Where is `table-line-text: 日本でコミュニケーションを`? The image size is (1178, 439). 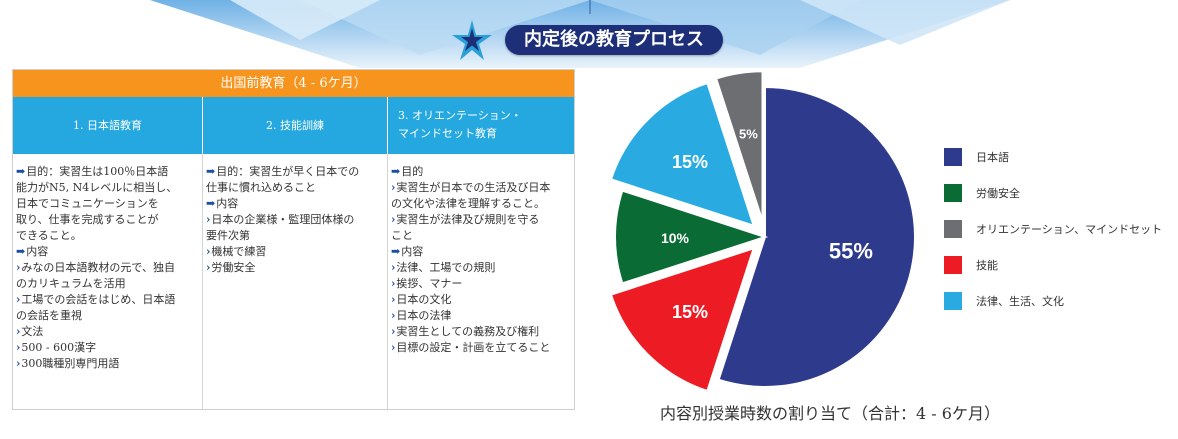
table-line-text: 日本でコミュニケーションを is located at coordinates (87, 203).